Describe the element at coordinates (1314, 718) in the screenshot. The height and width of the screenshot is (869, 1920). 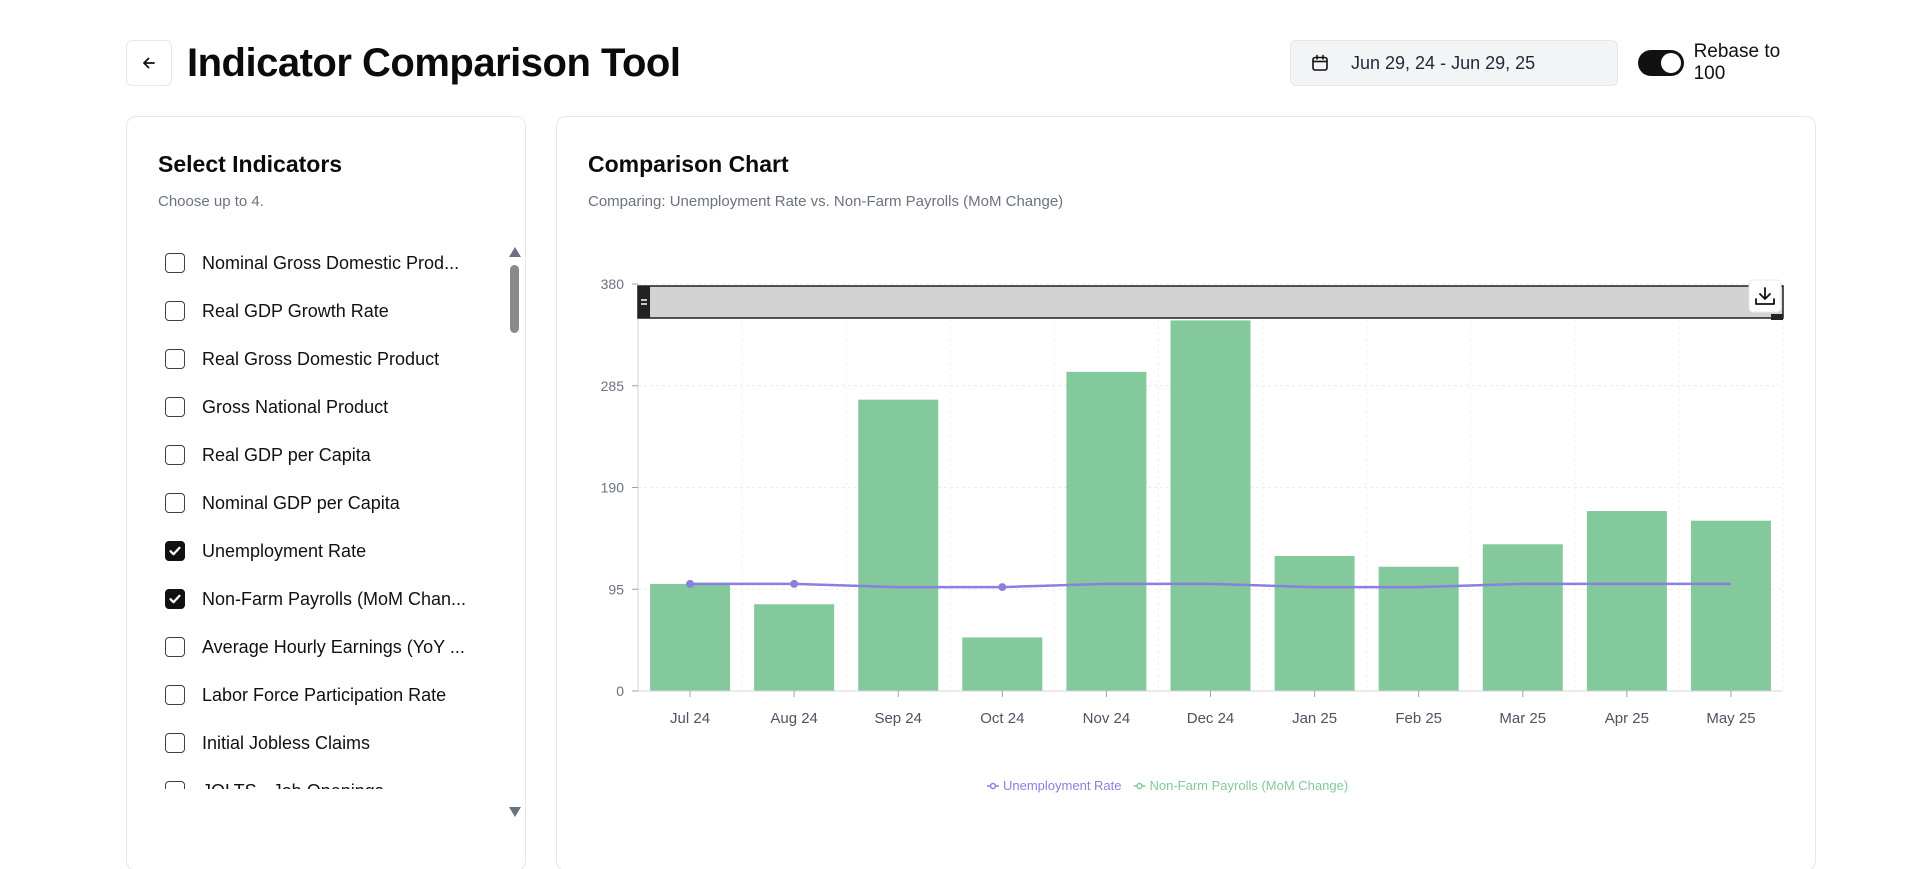
I see `x-tick-label: Jan 25` at that location.